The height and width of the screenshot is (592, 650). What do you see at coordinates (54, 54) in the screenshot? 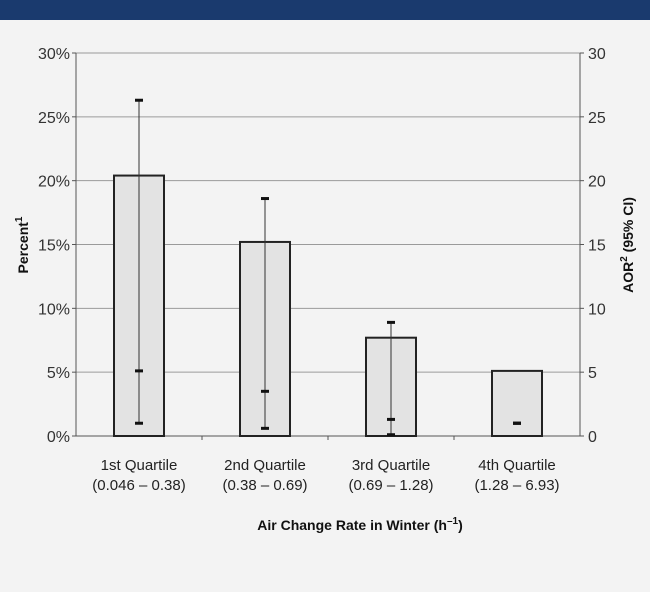
I see `y-tick-label-left: 30%` at bounding box center [54, 54].